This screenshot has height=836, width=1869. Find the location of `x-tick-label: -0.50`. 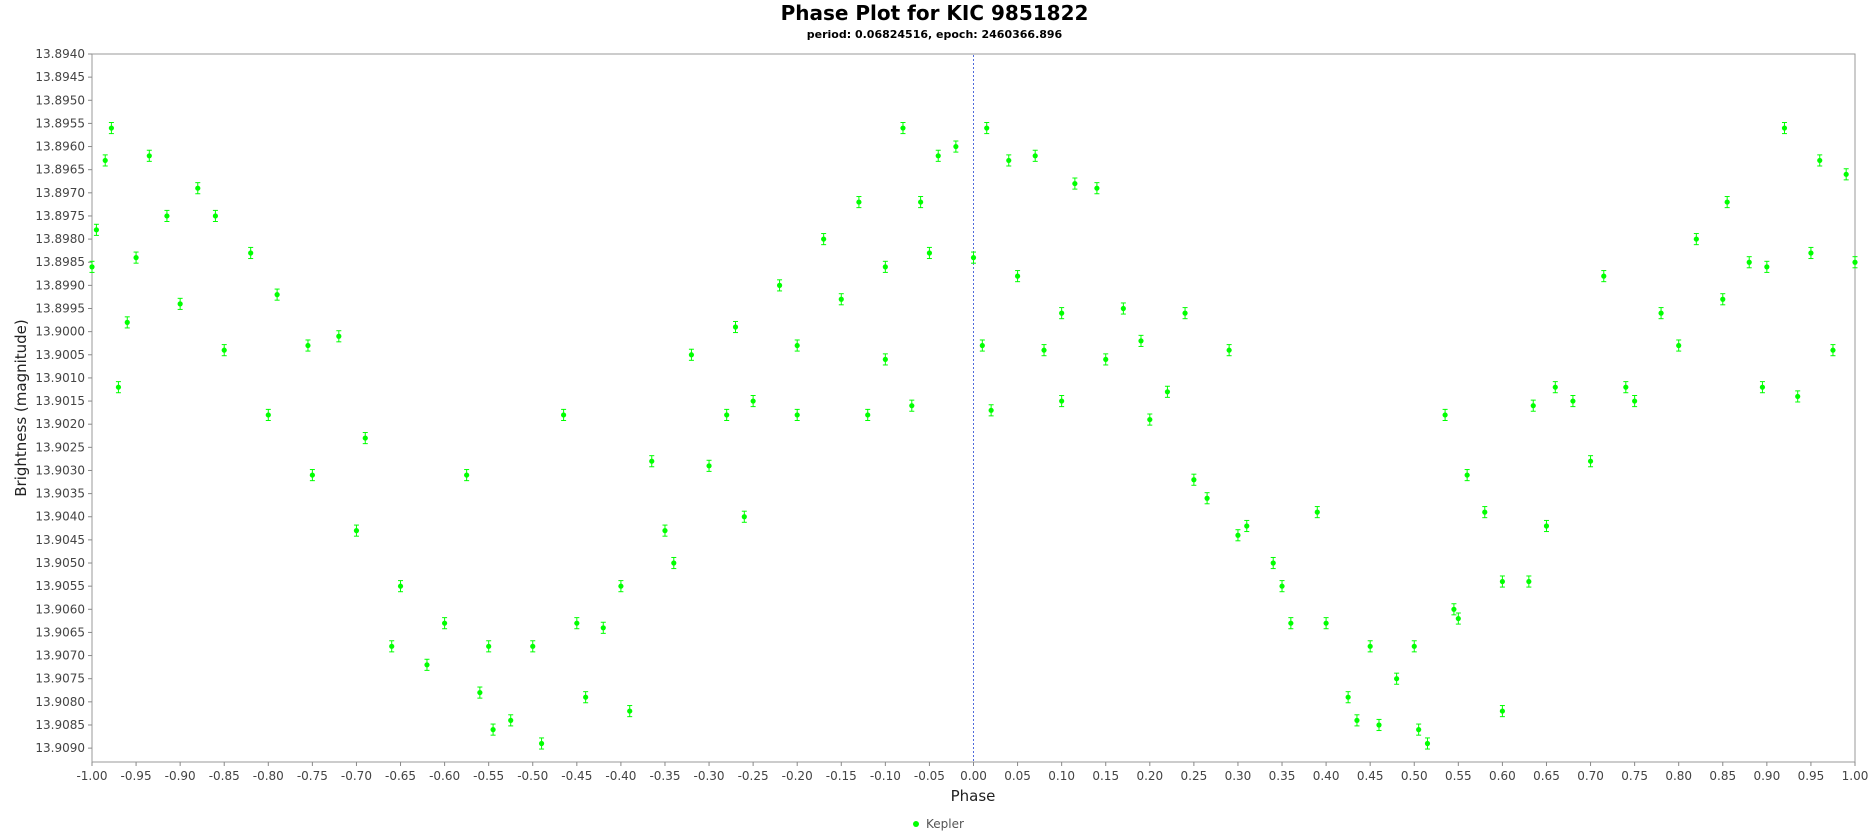

x-tick-label: -0.50 is located at coordinates (532, 776).